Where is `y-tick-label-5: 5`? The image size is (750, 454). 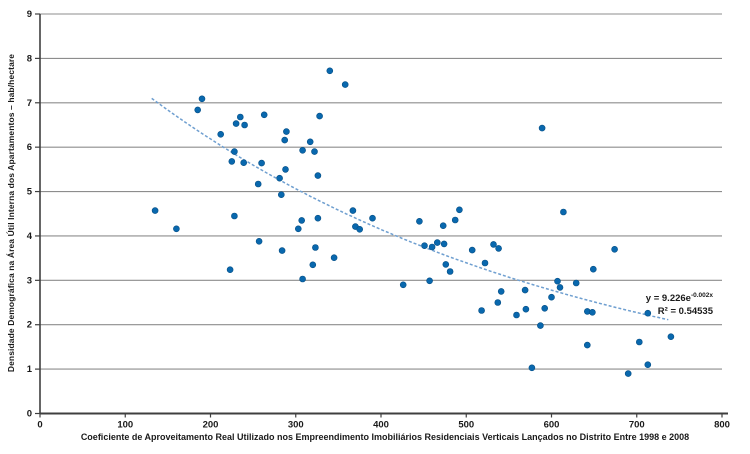 y-tick-label-5: 5 is located at coordinates (30, 192).